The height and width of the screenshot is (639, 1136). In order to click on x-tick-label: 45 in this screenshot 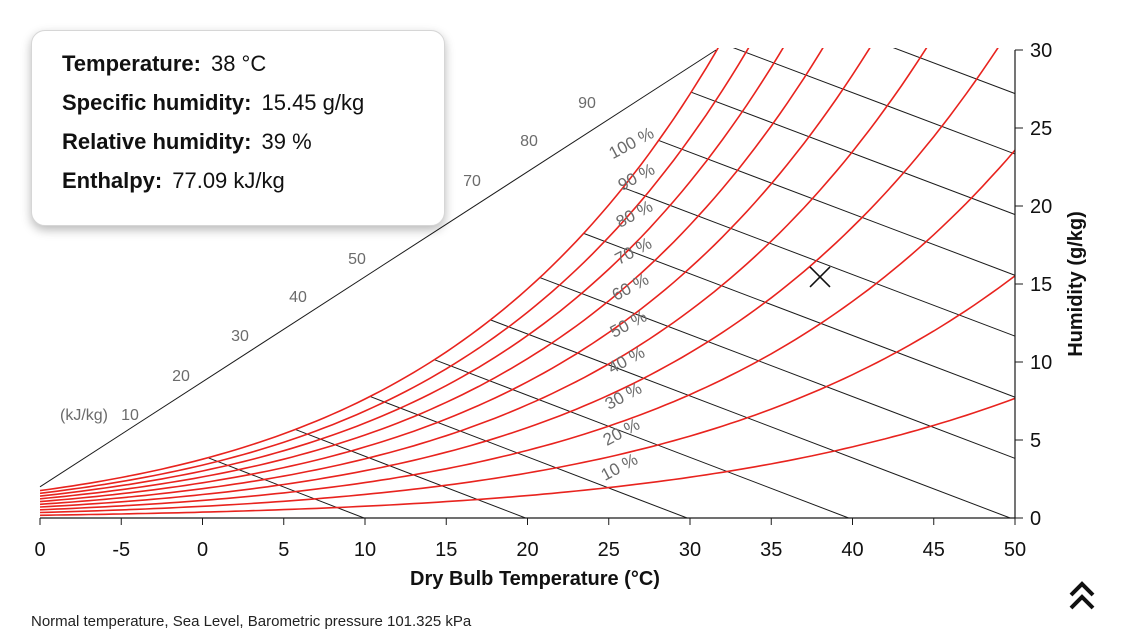, I will do `click(934, 550)`.